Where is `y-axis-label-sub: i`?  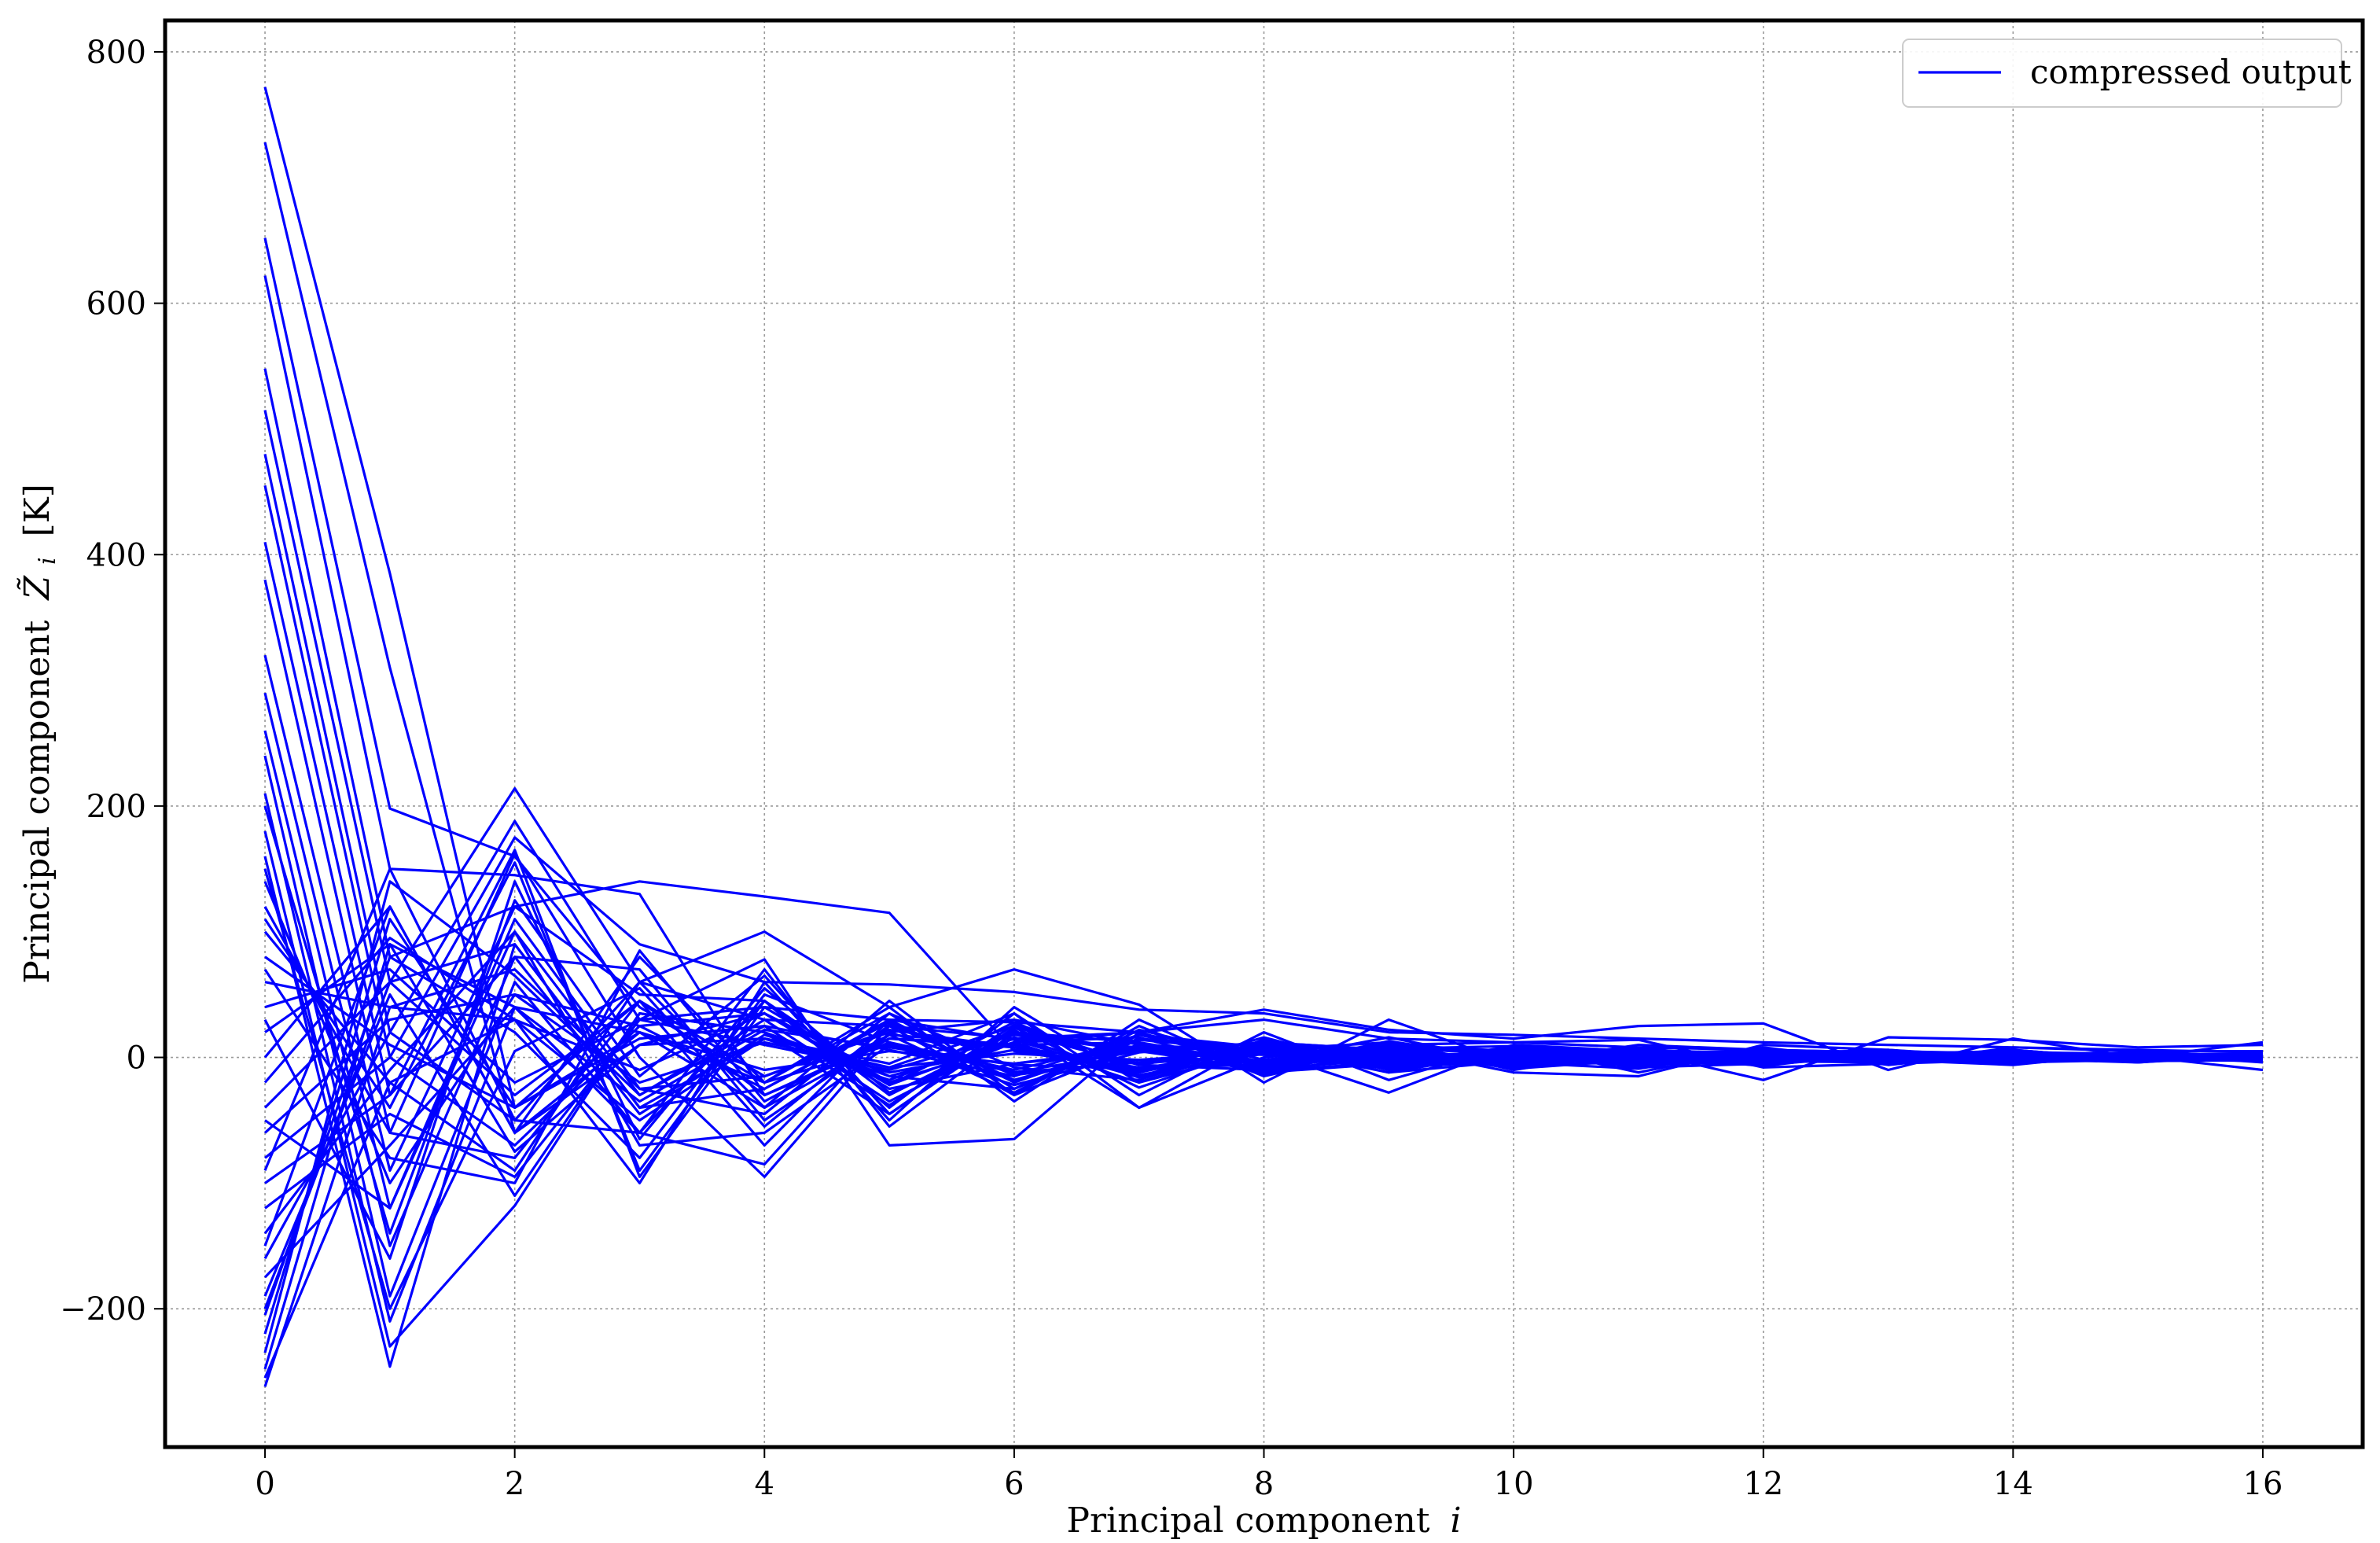 y-axis-label-sub: i is located at coordinates (47, 561).